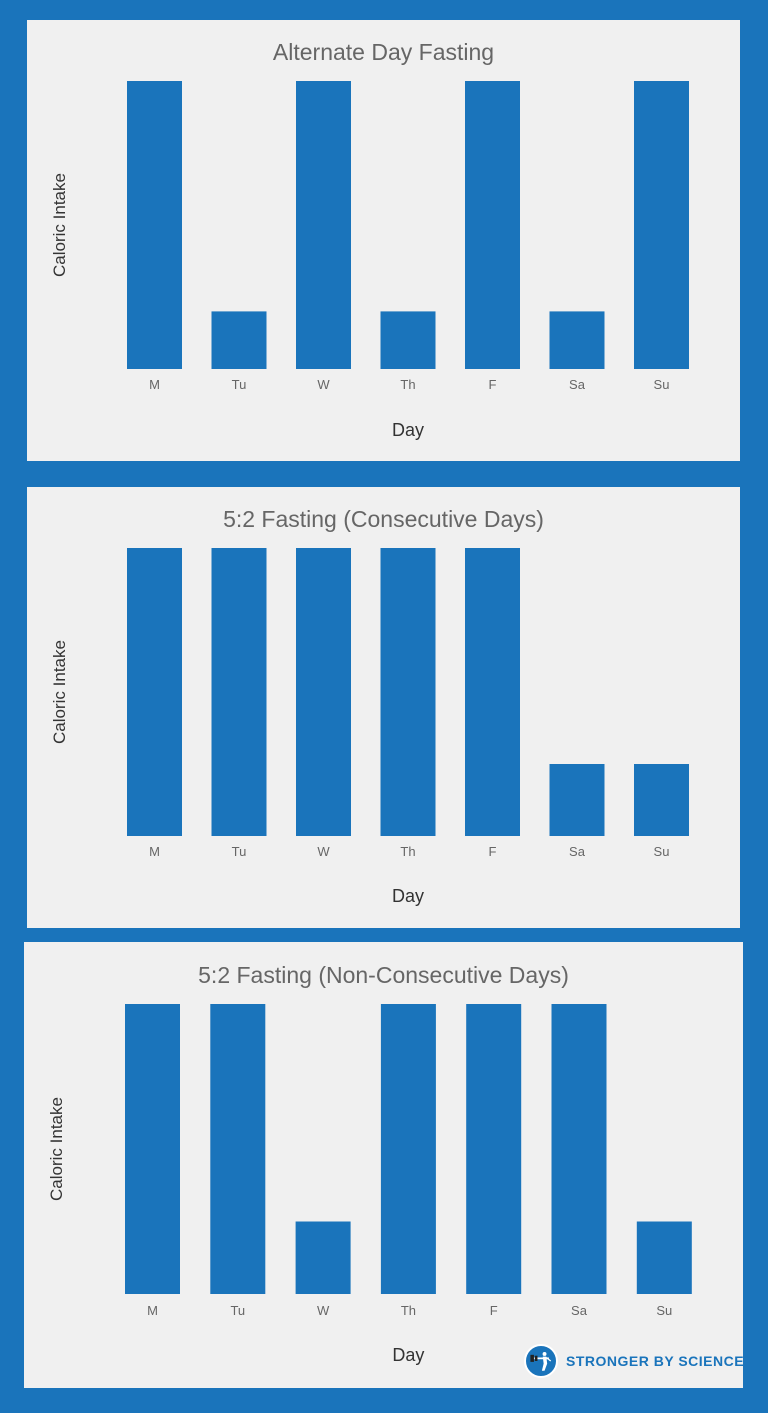 This screenshot has height=1413, width=768. Describe the element at coordinates (383, 519) in the screenshot. I see `chart-title: 5:2 Fasting (Consecutive Days)` at that location.